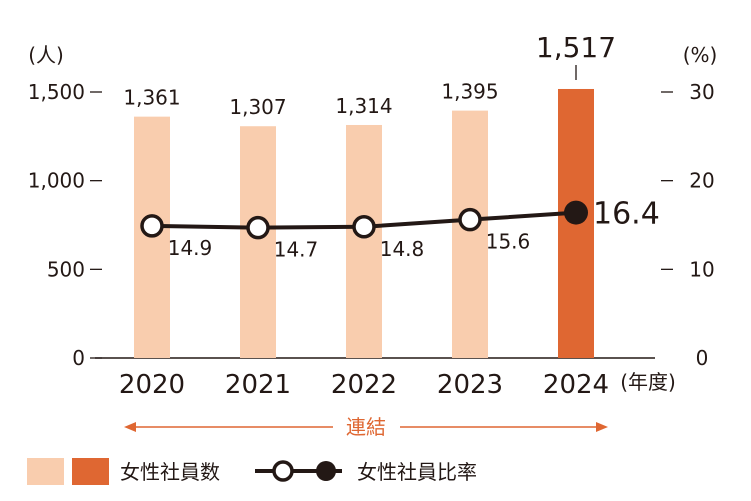 The image size is (751, 501). I want to click on bar-2021, so click(258, 242).